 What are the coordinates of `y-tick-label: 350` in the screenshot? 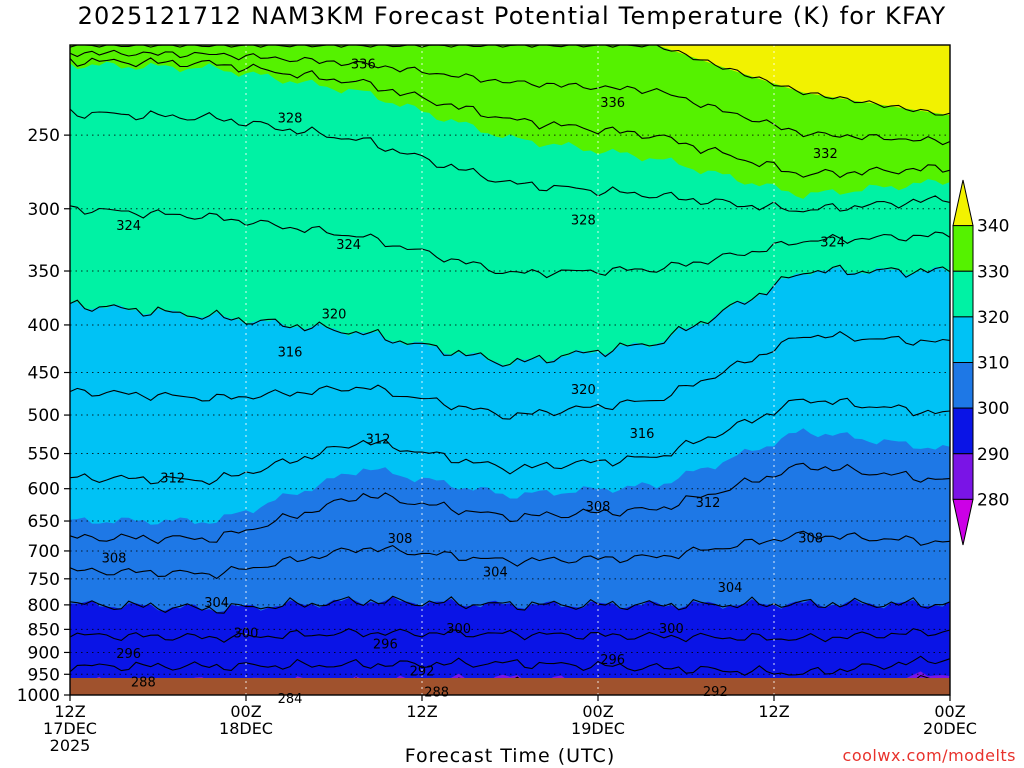 It's located at (44, 272).